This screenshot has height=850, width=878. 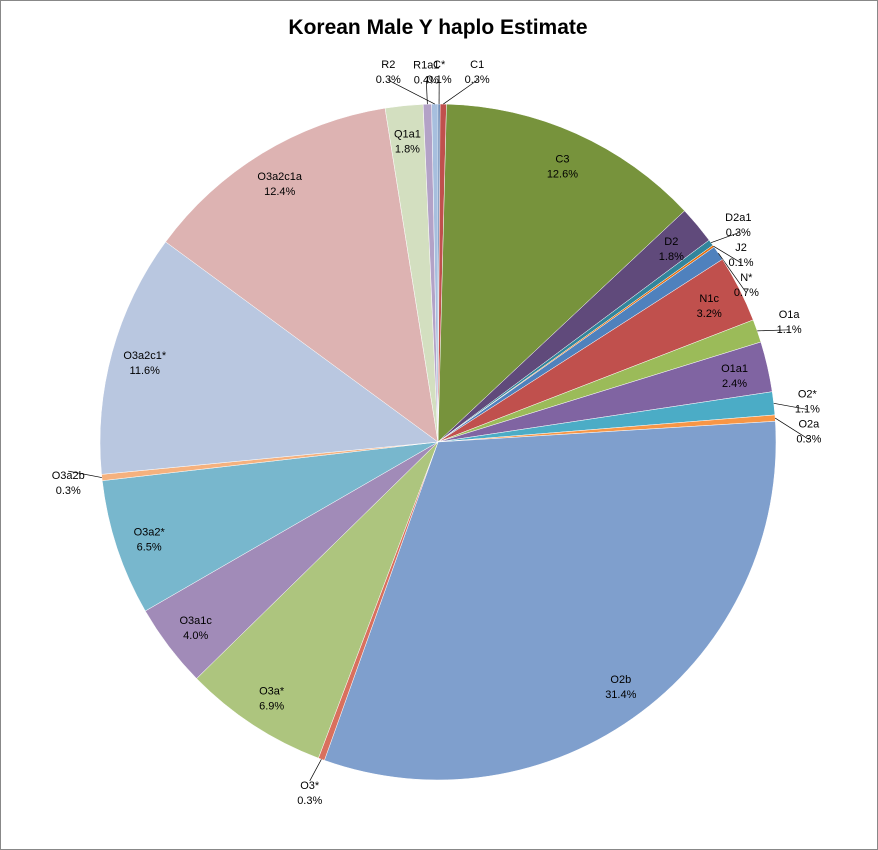 I want to click on label-value: 11.6%, so click(x=145, y=371).